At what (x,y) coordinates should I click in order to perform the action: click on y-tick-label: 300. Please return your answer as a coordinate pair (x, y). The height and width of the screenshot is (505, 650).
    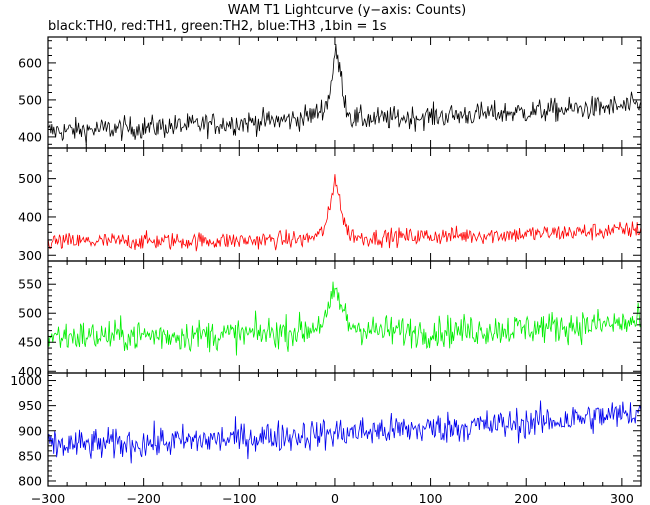
    Looking at the image, I should click on (30, 255).